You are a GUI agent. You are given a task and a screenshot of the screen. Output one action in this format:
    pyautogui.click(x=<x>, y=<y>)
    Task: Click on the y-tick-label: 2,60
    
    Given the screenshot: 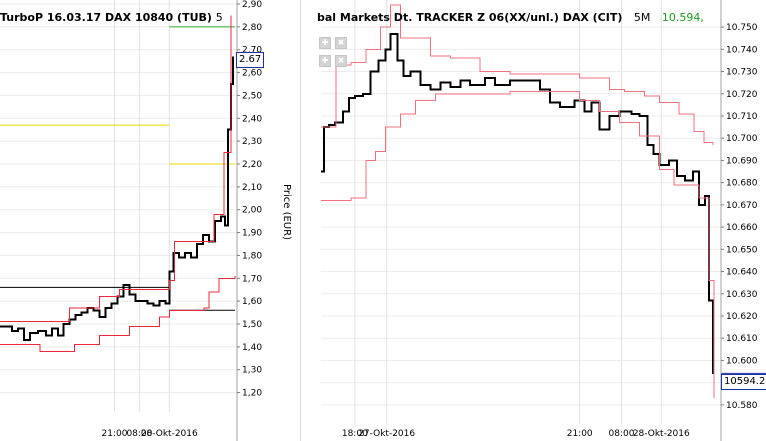 What is the action you would take?
    pyautogui.click(x=252, y=74)
    